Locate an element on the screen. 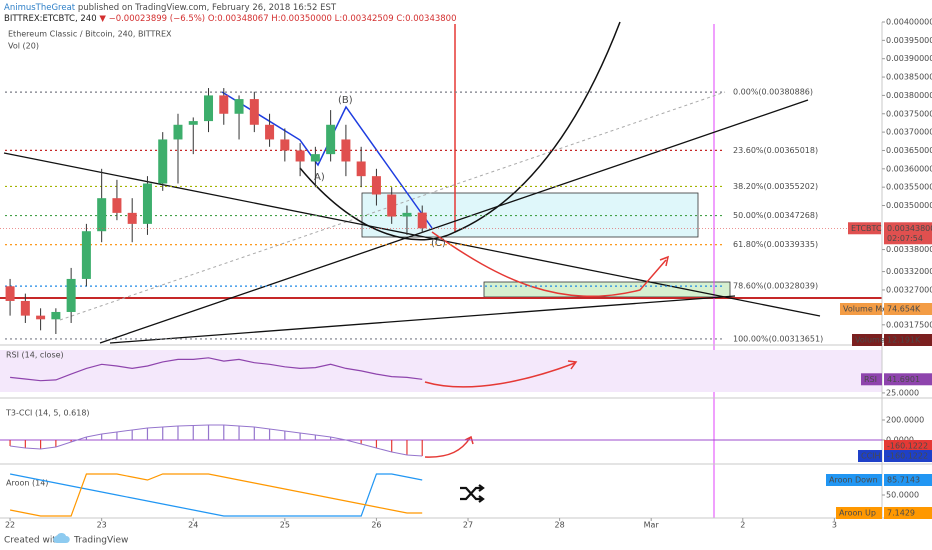  symbol: BITTREX:ETCBTC, 240 is located at coordinates (50, 19).